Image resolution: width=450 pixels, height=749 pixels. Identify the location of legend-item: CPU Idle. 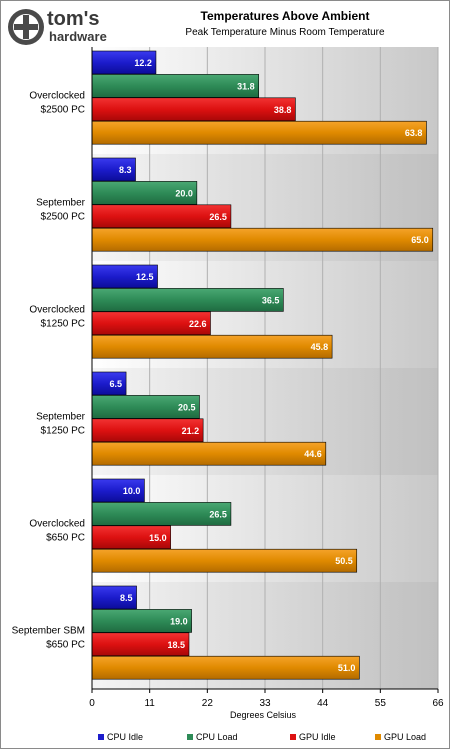
(120, 737).